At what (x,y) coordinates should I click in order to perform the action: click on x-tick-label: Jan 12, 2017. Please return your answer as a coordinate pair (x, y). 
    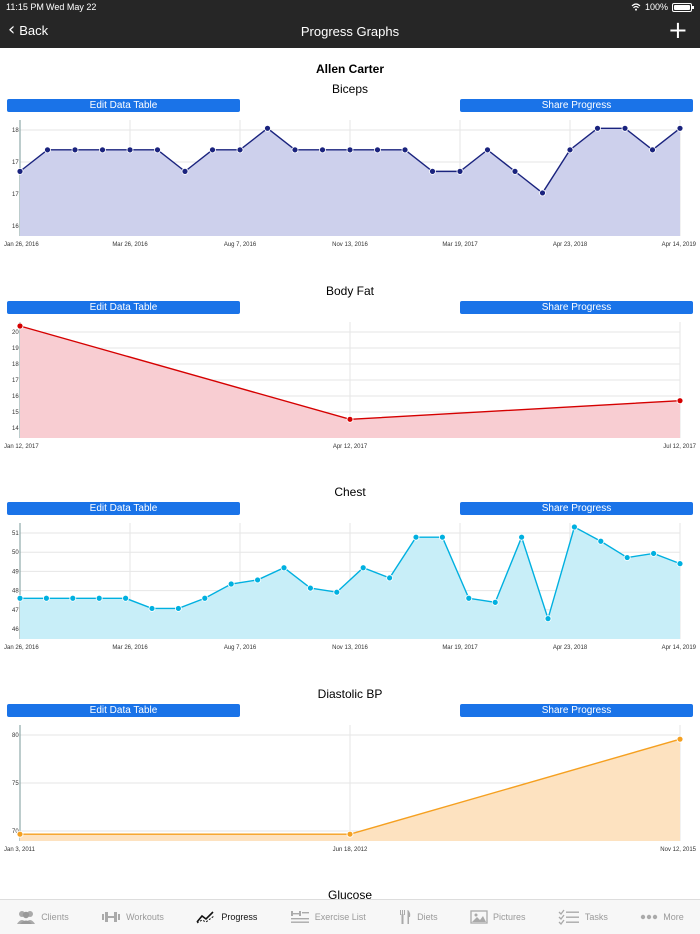
    Looking at the image, I should click on (21, 447).